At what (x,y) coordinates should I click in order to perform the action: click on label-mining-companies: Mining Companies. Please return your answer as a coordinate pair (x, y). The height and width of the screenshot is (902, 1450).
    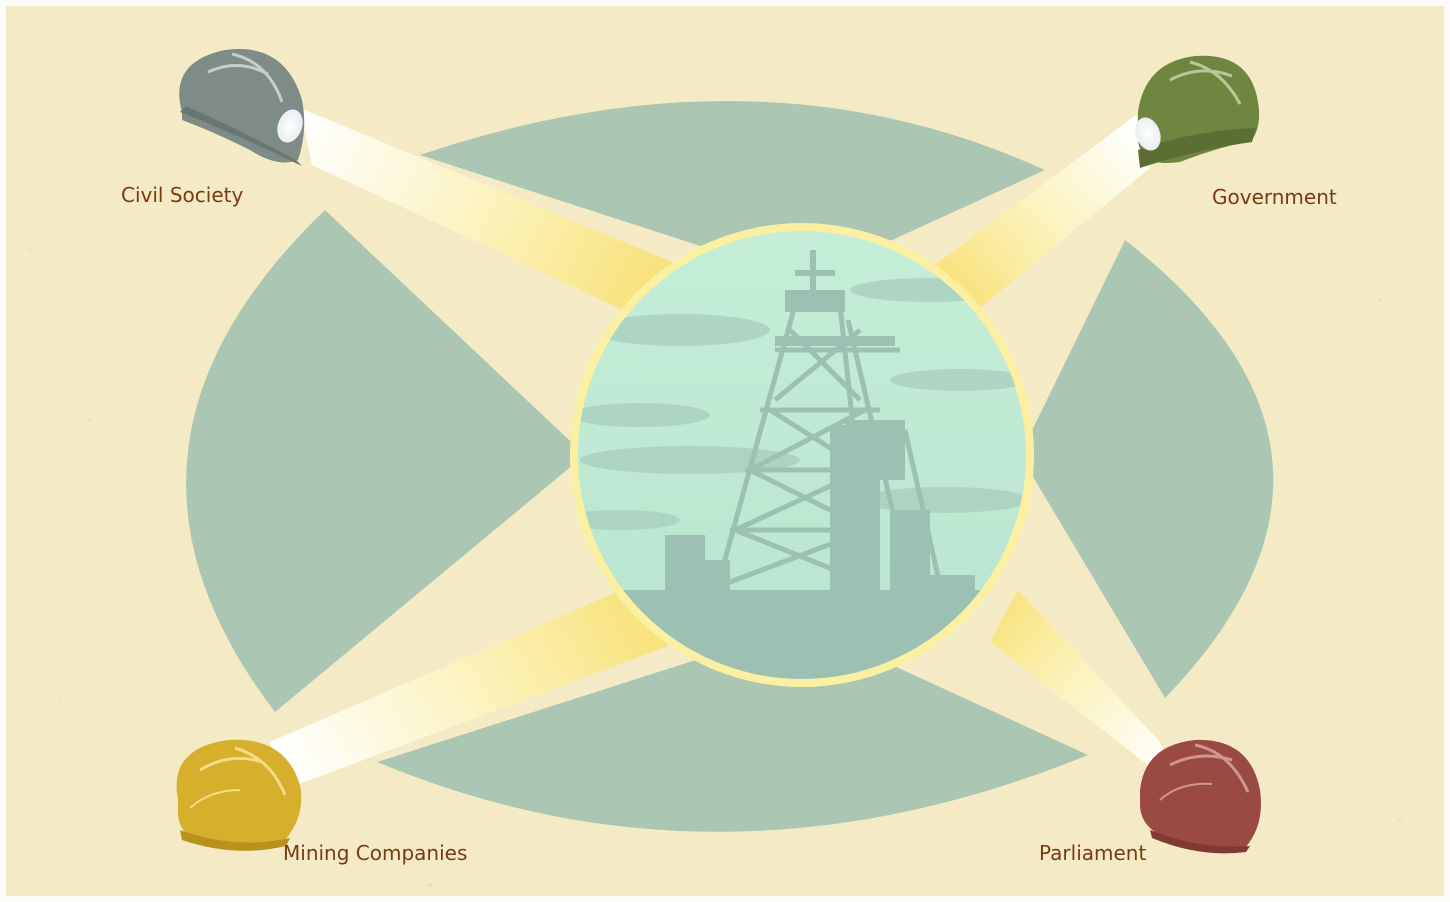
    Looking at the image, I should click on (375, 853).